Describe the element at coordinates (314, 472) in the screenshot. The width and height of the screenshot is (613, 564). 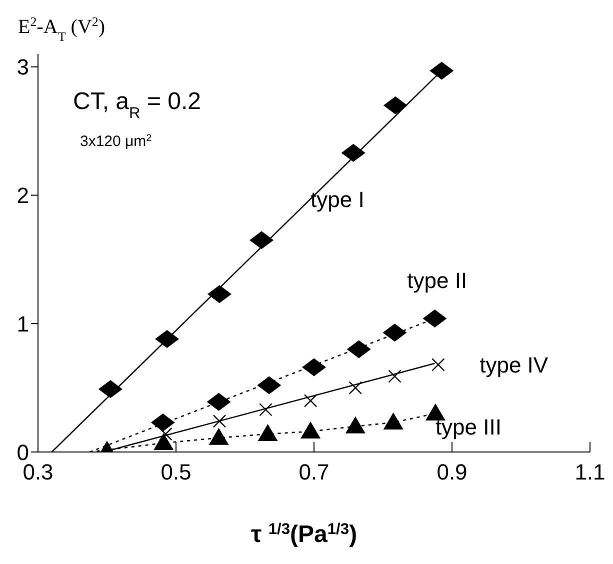
I see `x-tick-label: 0.7` at that location.